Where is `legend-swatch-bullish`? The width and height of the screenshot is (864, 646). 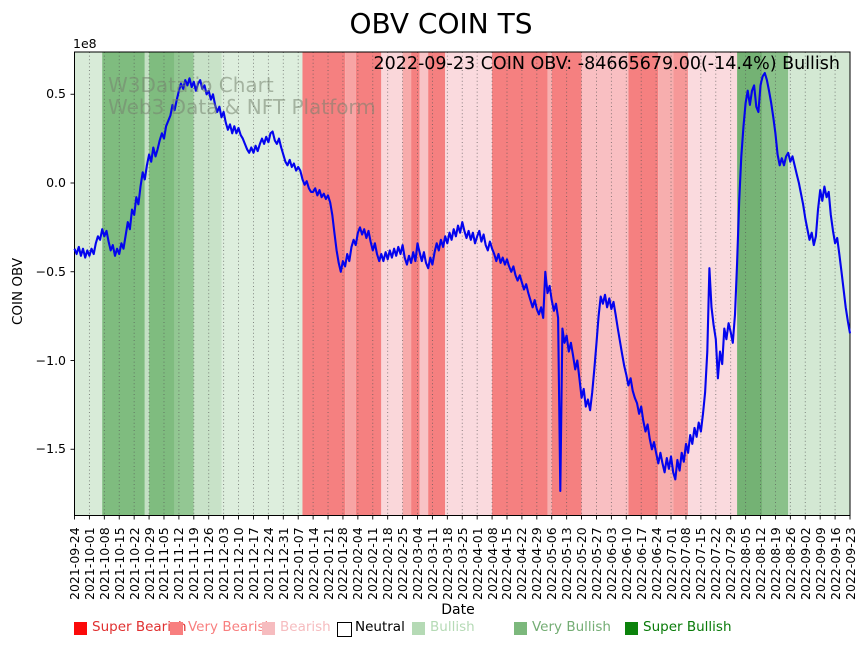
legend-swatch-bullish is located at coordinates (418, 628).